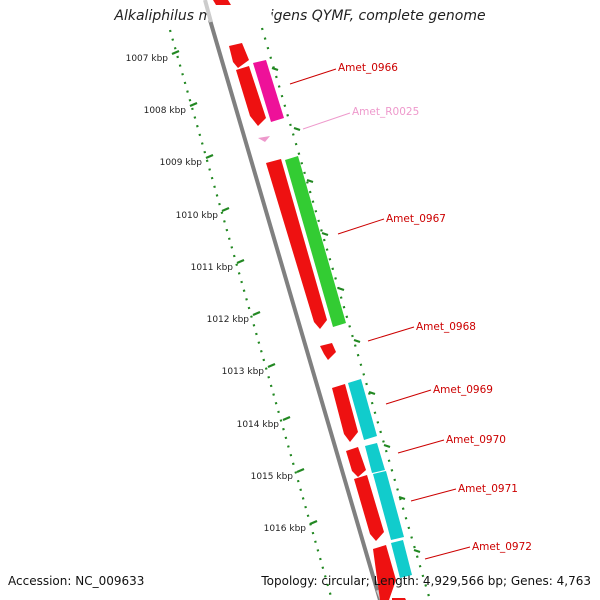 The width and height of the screenshot is (600, 600). Describe the element at coordinates (268, 91) in the screenshot. I see `rrna-feature-magenta` at that location.